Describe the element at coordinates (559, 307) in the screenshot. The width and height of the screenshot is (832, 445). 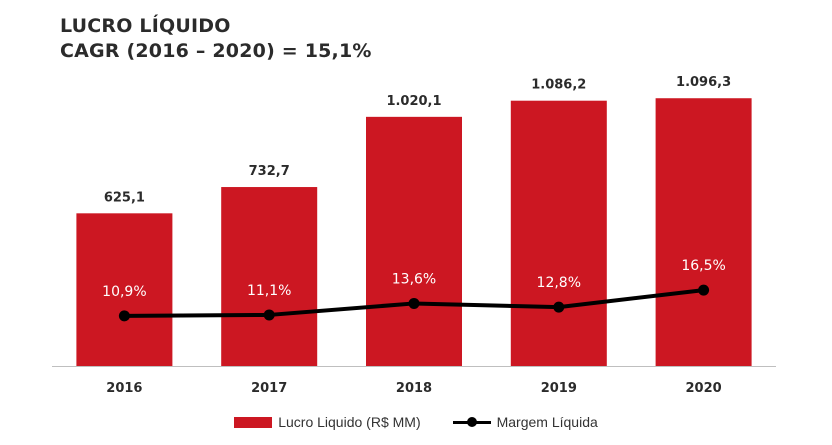
I see `margin-point-2019` at that location.